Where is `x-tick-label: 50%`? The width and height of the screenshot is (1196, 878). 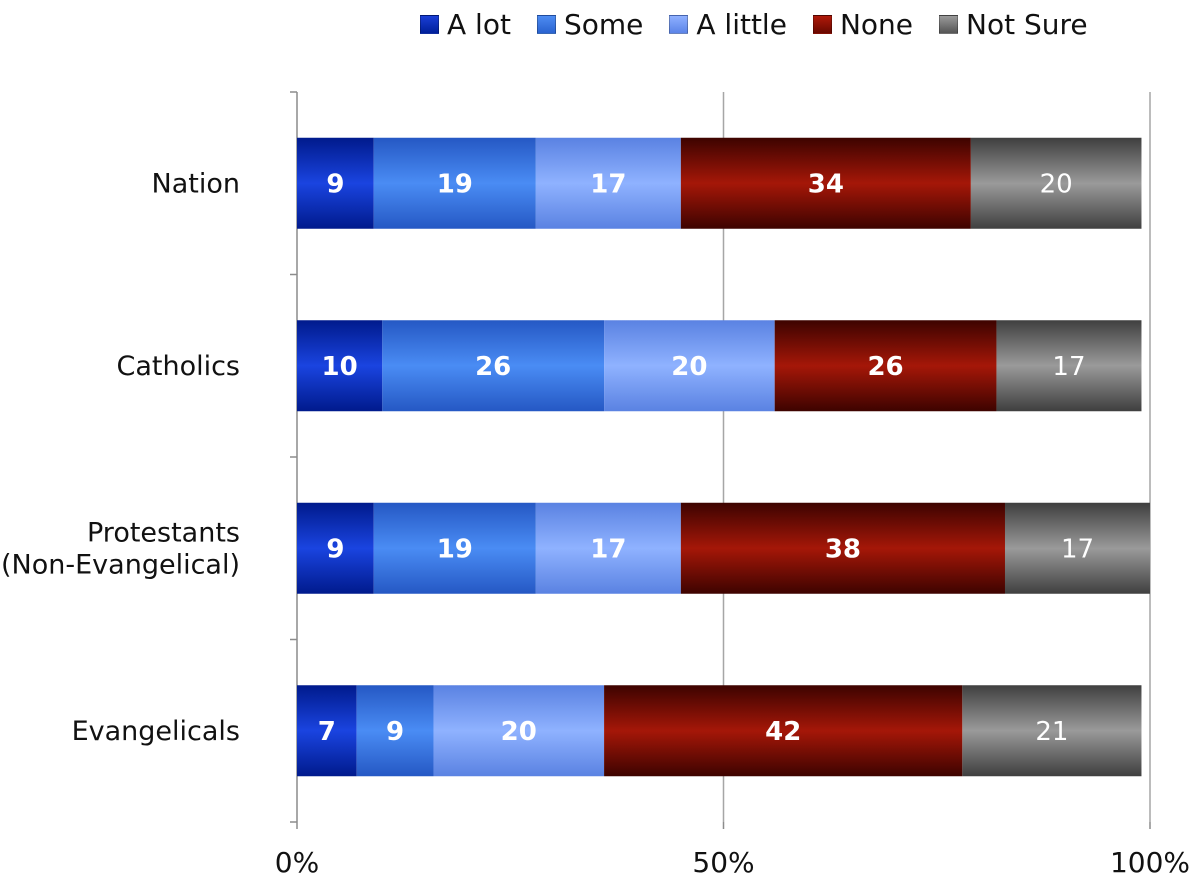
x-tick-label: 50% is located at coordinates (723, 862).